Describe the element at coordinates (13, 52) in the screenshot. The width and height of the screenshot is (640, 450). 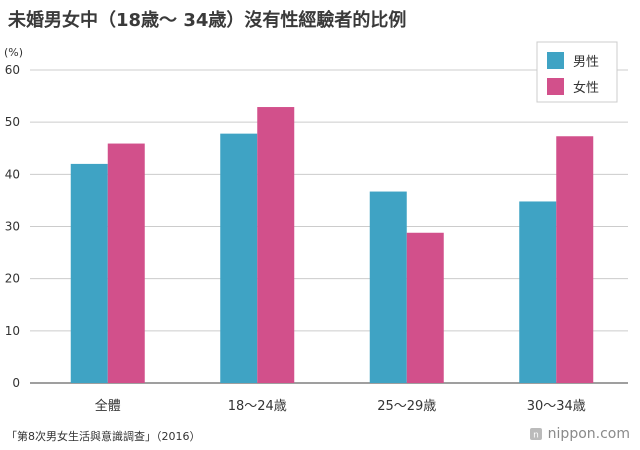
I see `y-unit-label: (%)` at that location.